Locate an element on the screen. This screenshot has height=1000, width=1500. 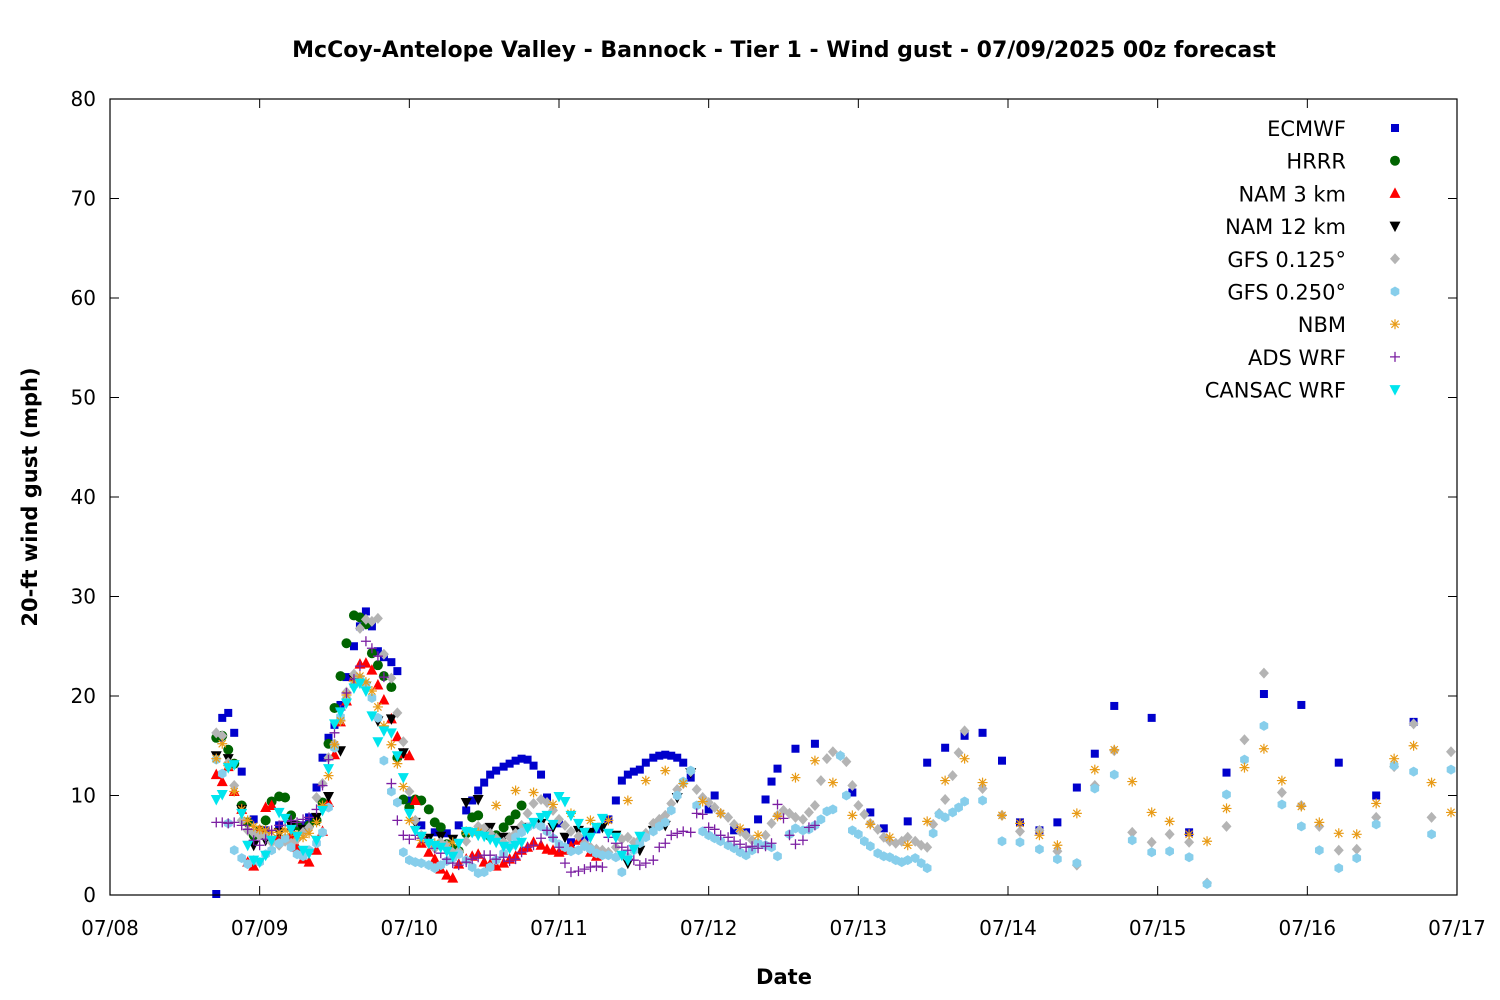
x-tick-label: 07/13 is located at coordinates (859, 928).